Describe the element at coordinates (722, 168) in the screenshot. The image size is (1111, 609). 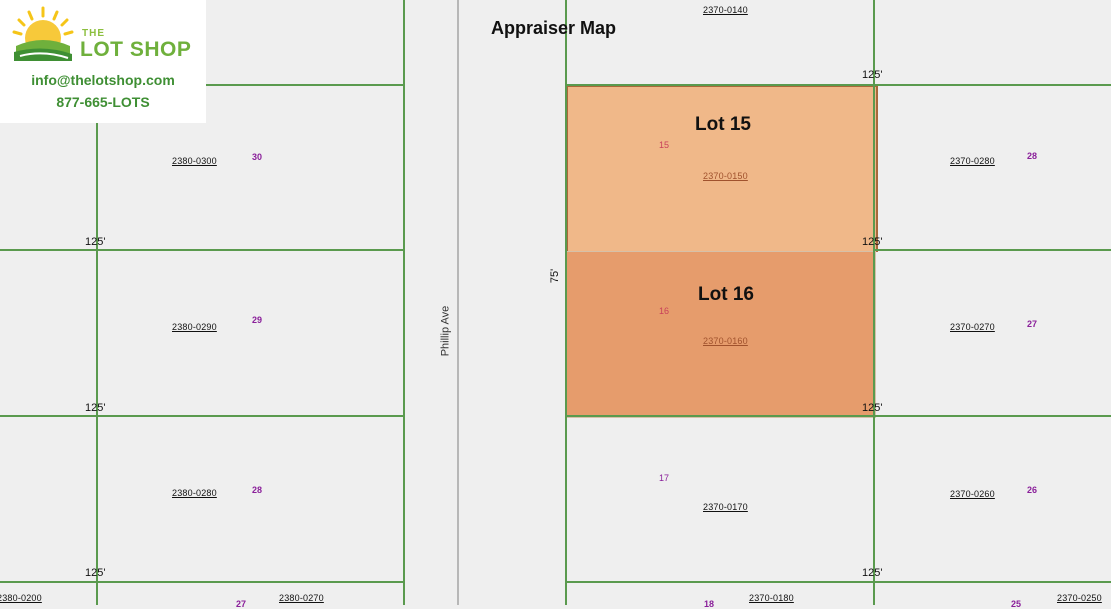
I see `lot-15-parcel` at that location.